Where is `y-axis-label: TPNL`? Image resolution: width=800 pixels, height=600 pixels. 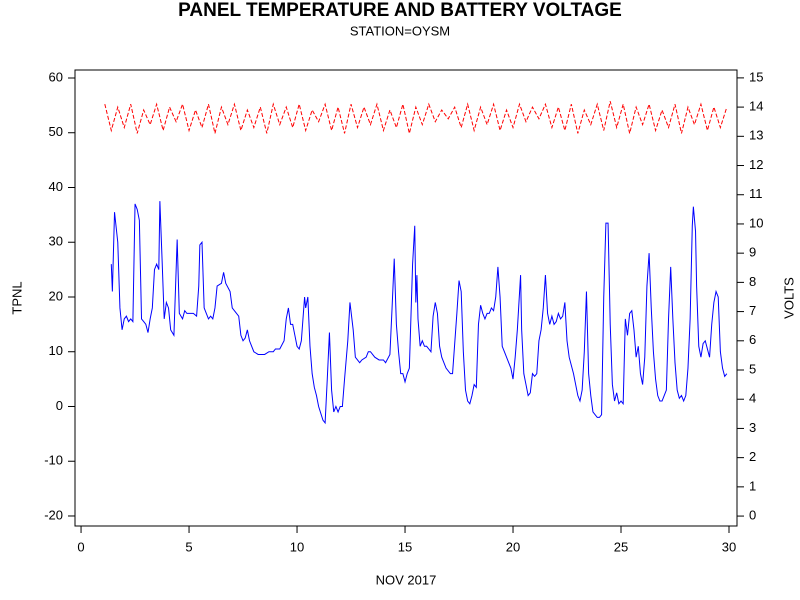 y-axis-label: TPNL is located at coordinates (16, 297).